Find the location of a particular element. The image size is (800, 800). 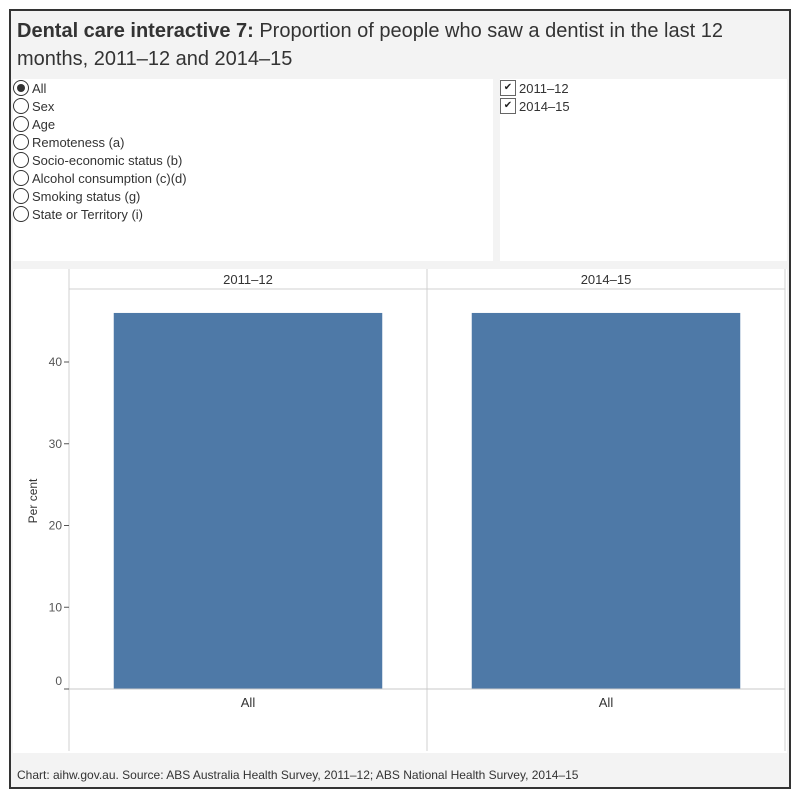

radio-label: Age is located at coordinates (44, 124).